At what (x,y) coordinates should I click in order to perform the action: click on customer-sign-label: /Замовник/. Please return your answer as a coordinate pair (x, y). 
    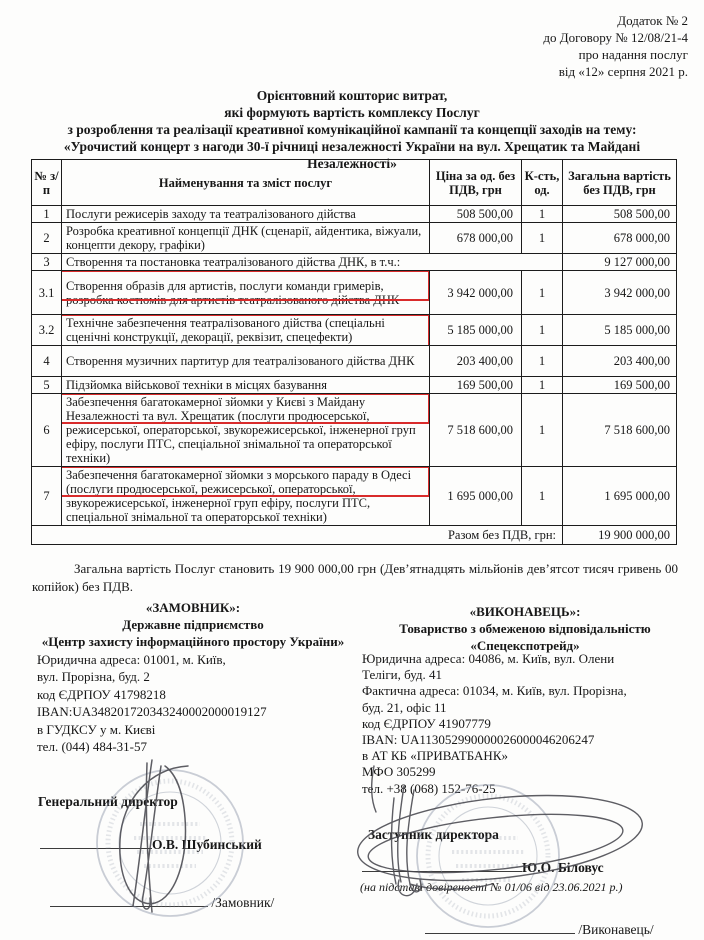
    Looking at the image, I should click on (243, 902).